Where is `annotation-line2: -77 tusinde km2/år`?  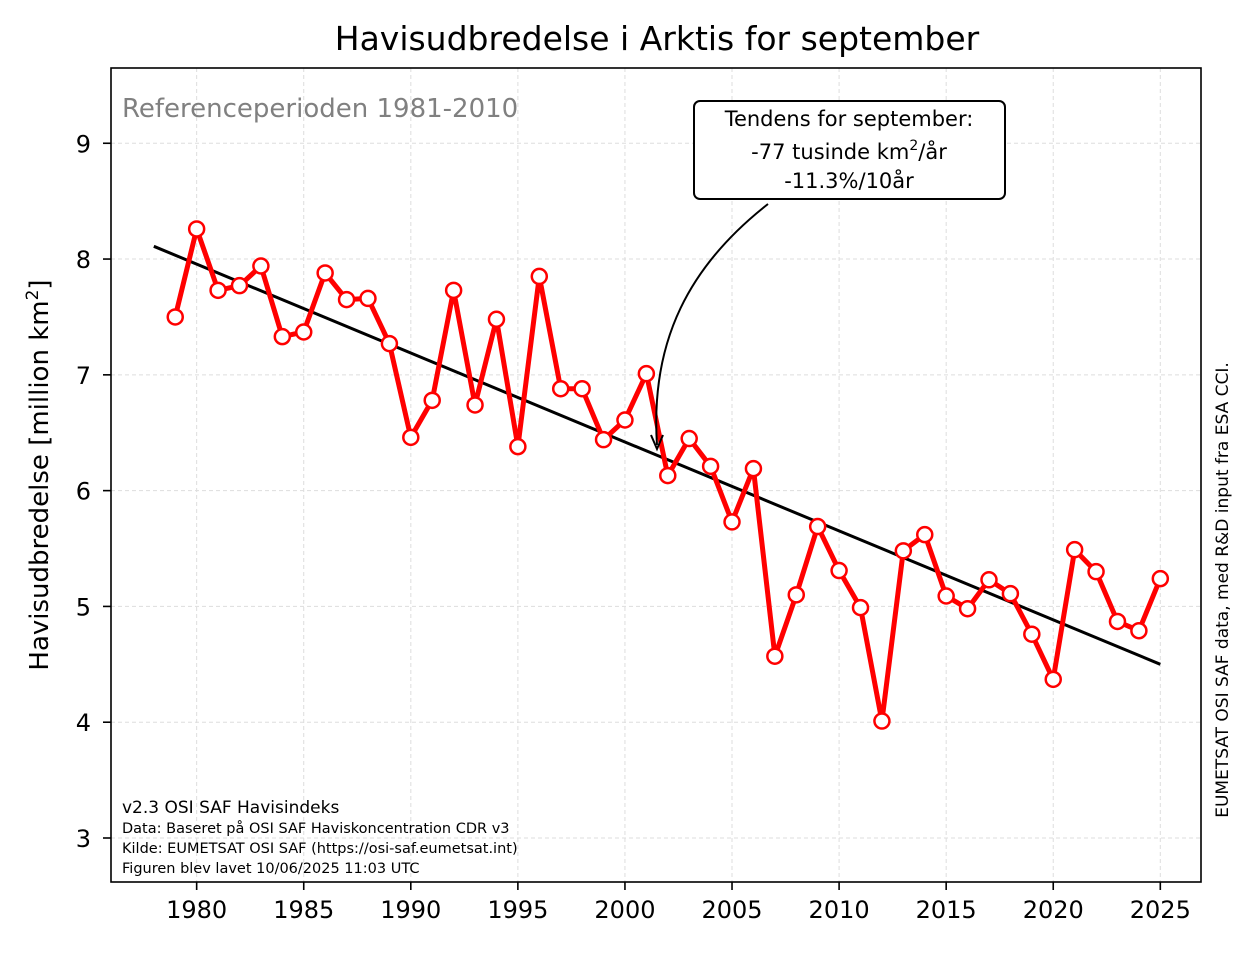
annotation-line2: -77 tusinde km2/år is located at coordinates (849, 151).